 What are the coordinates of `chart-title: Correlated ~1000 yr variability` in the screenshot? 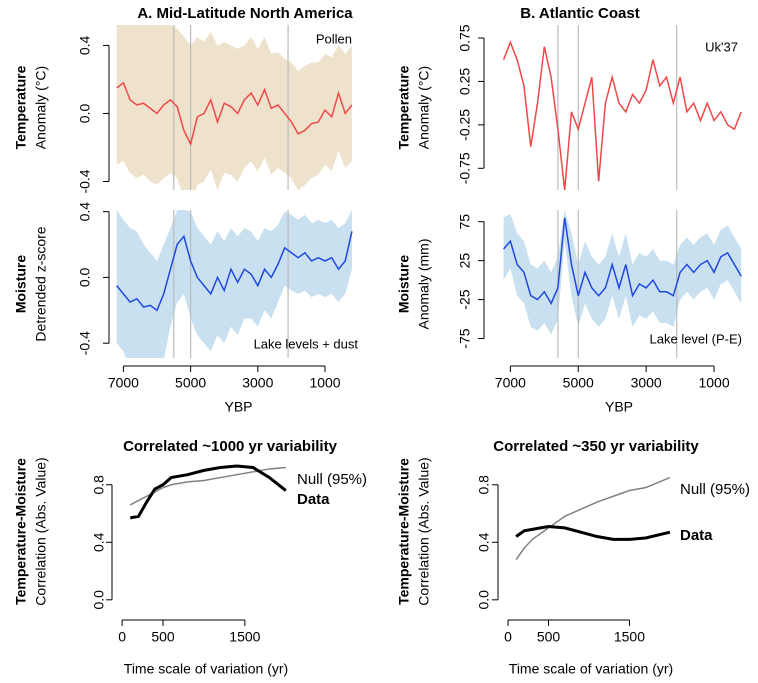 It's located at (230, 446).